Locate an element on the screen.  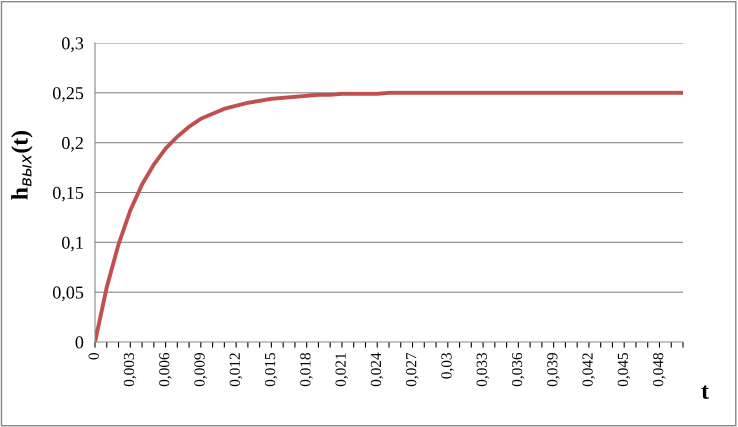
x-tick-label: 0,03 is located at coordinates (447, 366).